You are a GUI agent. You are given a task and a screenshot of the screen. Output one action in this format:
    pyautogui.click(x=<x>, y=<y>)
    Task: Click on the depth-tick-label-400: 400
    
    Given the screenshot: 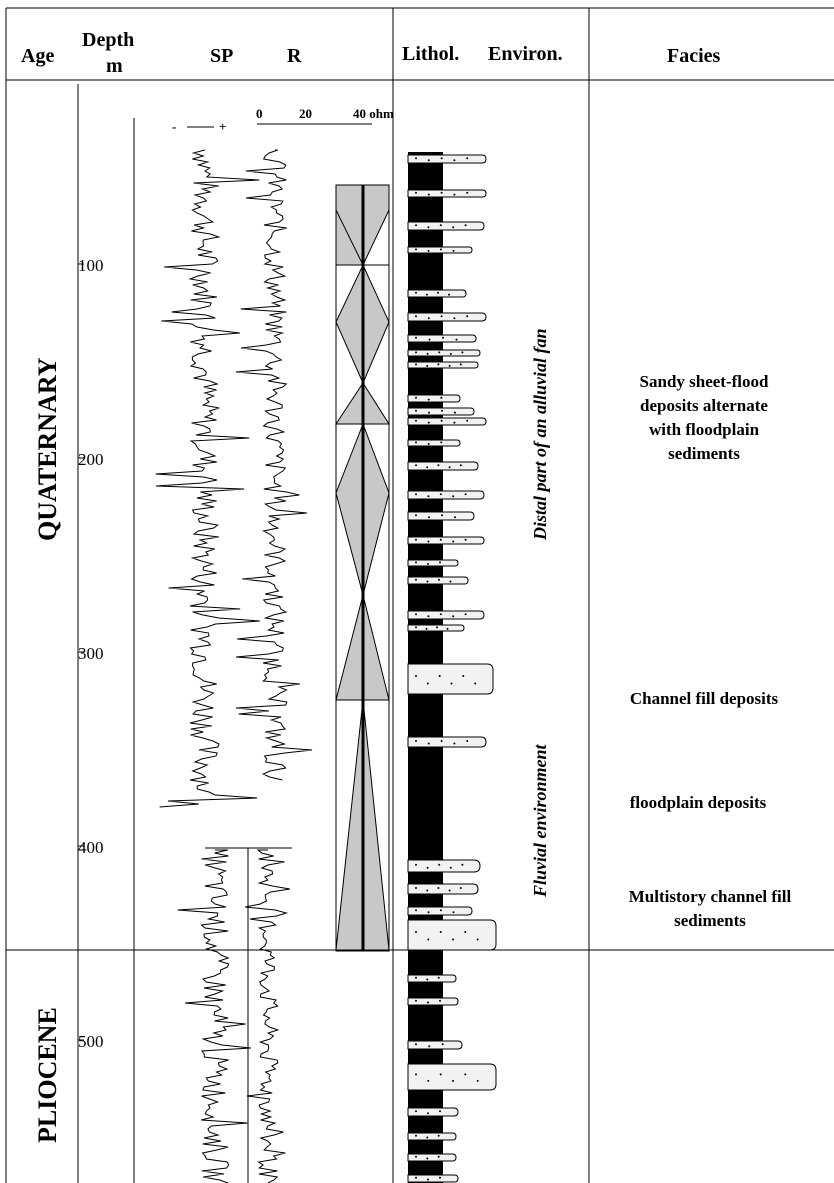 What is the action you would take?
    pyautogui.click(x=91, y=847)
    